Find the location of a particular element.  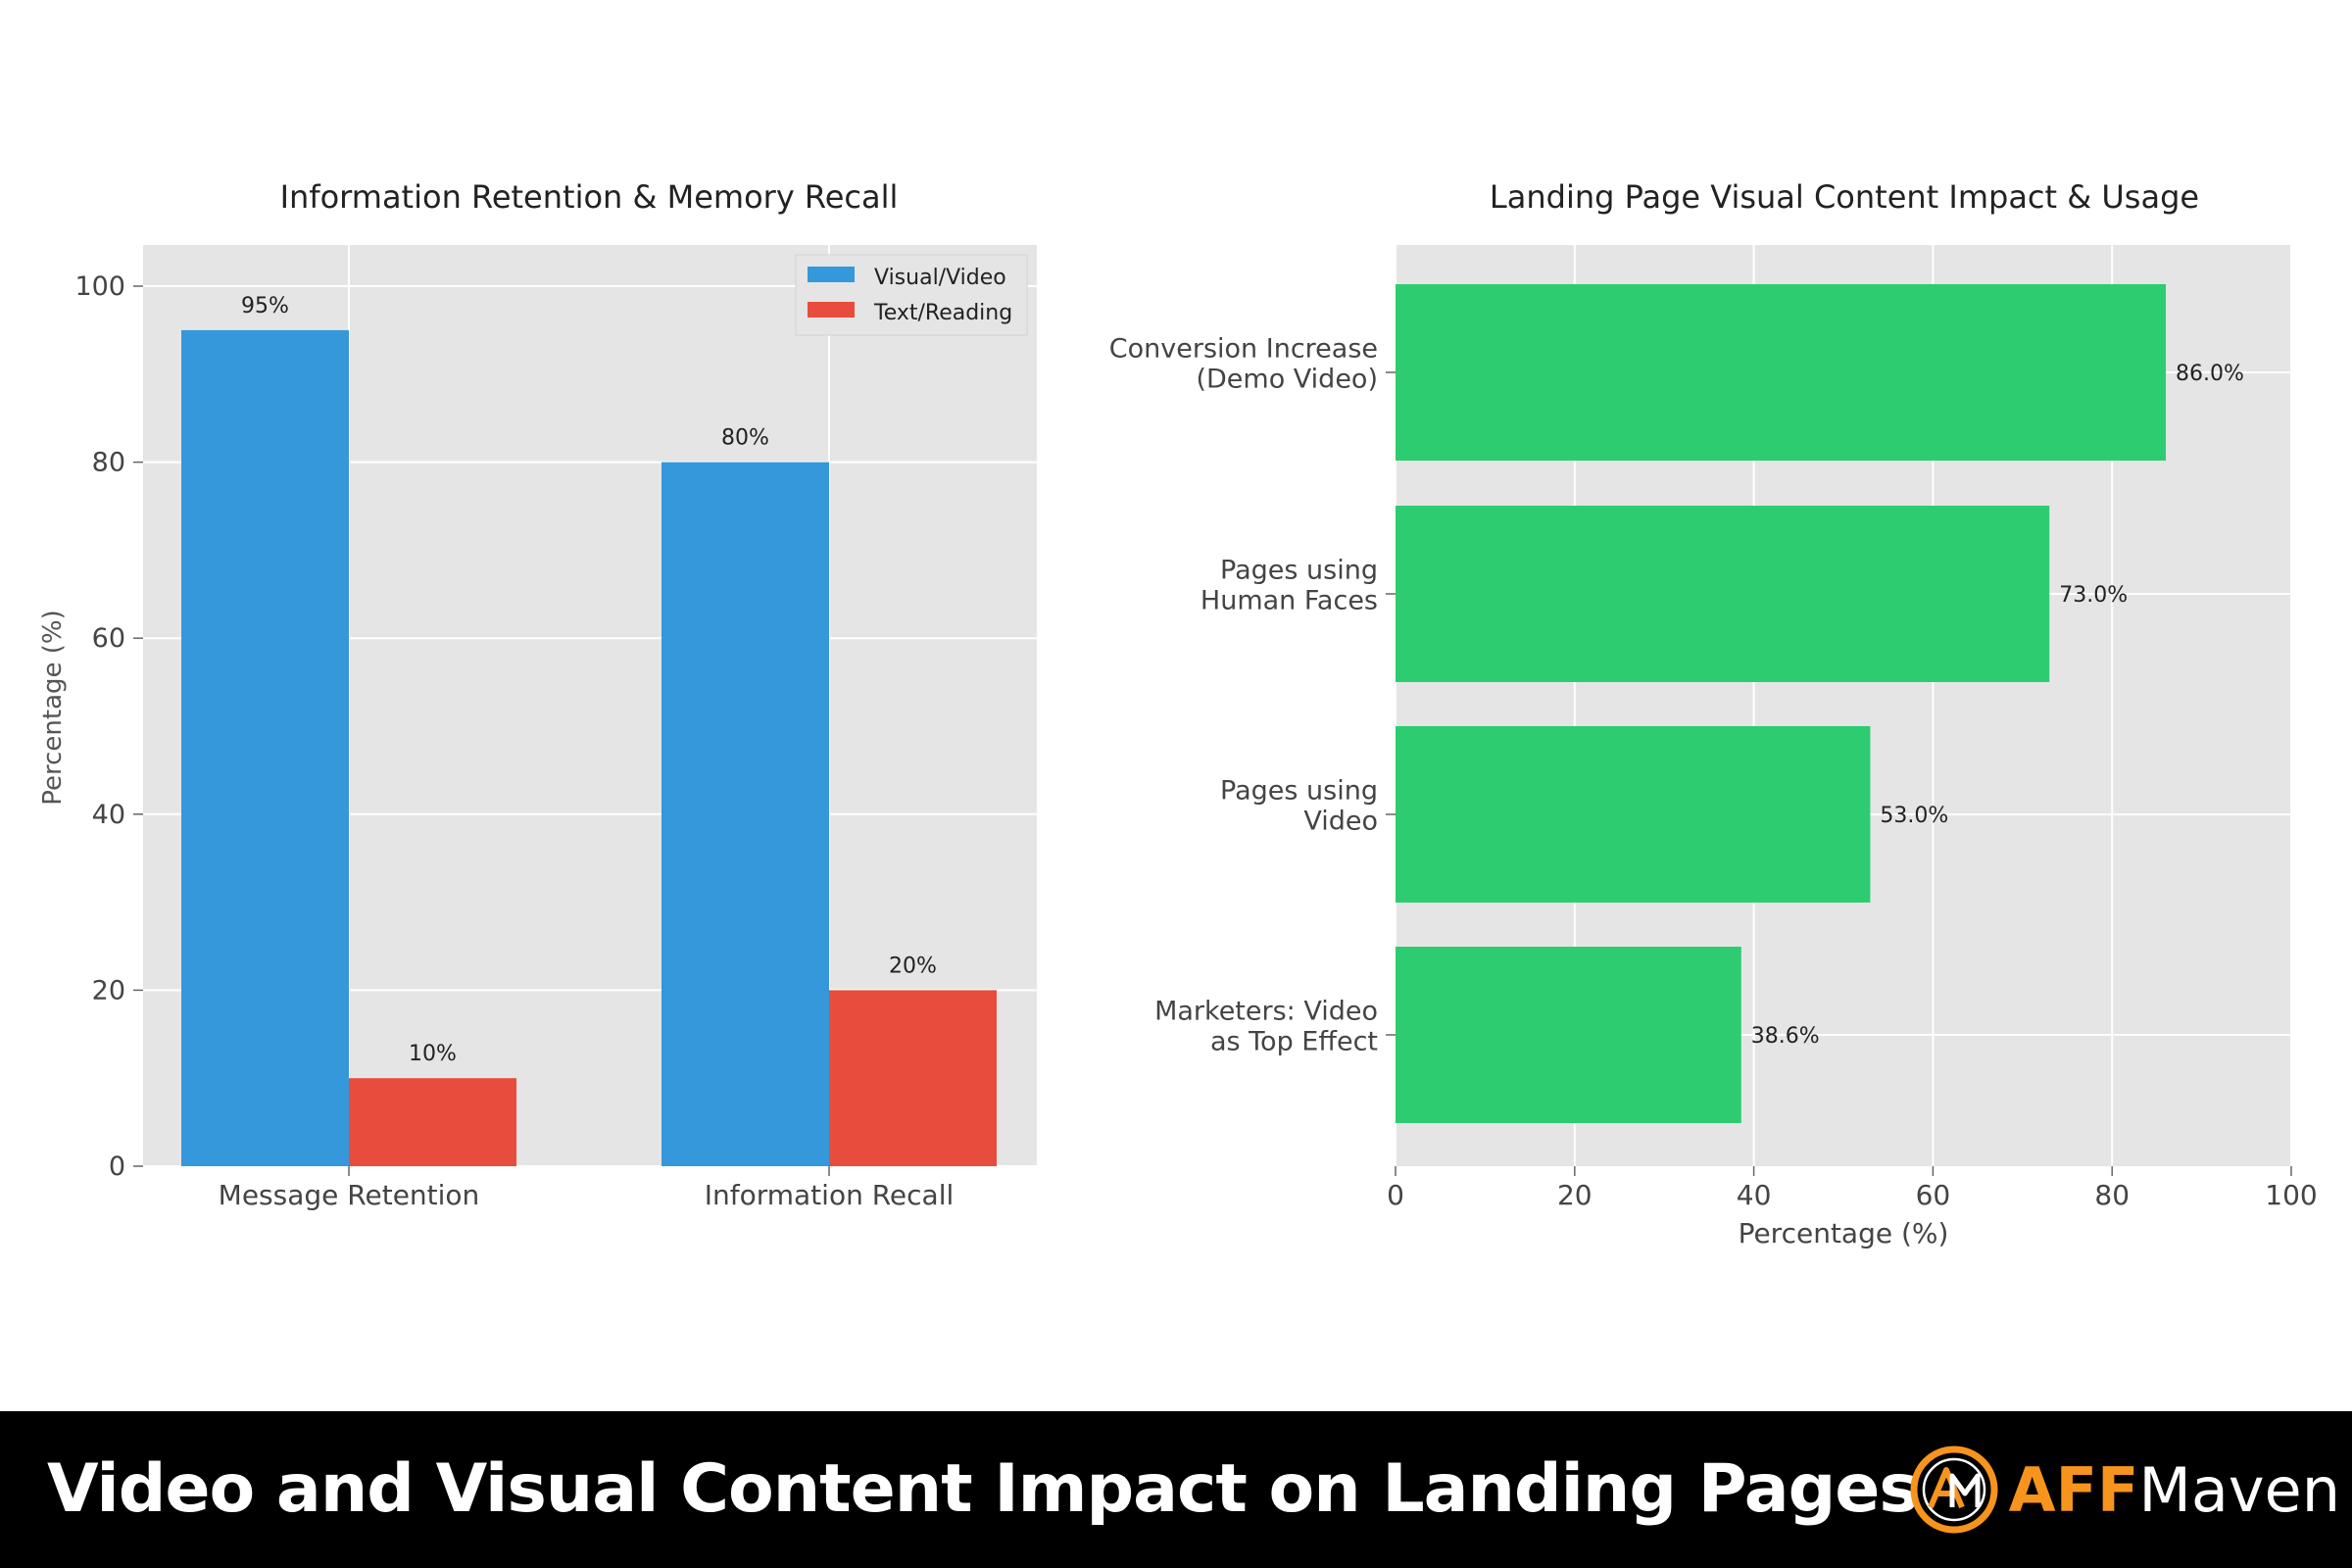

legend-label-text: Text/Reading is located at coordinates (942, 313).